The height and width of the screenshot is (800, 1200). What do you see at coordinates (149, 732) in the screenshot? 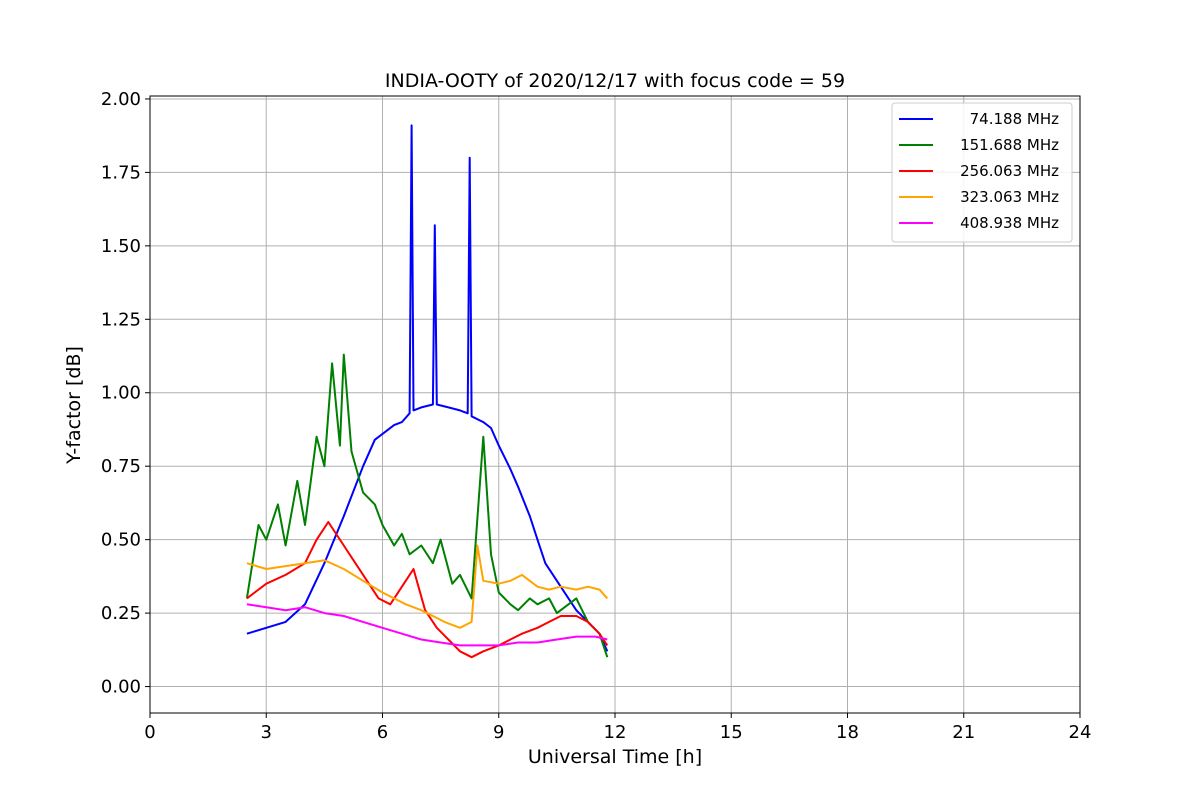
I see `x-tick-label: 0` at bounding box center [149, 732].